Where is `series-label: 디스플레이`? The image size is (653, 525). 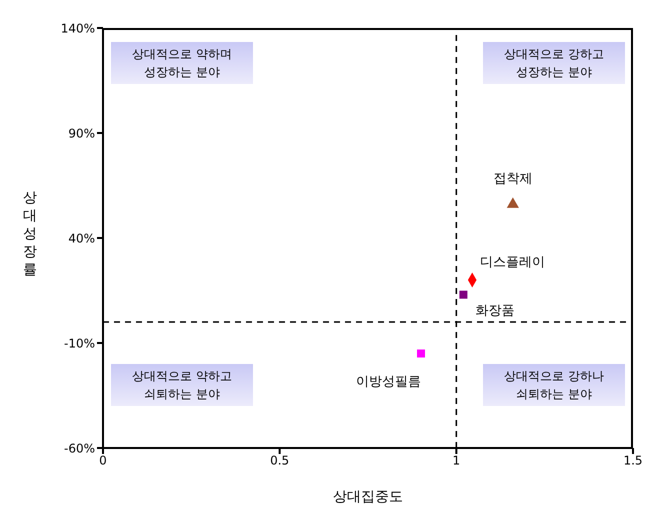
series-label: 디스플레이 is located at coordinates (513, 262).